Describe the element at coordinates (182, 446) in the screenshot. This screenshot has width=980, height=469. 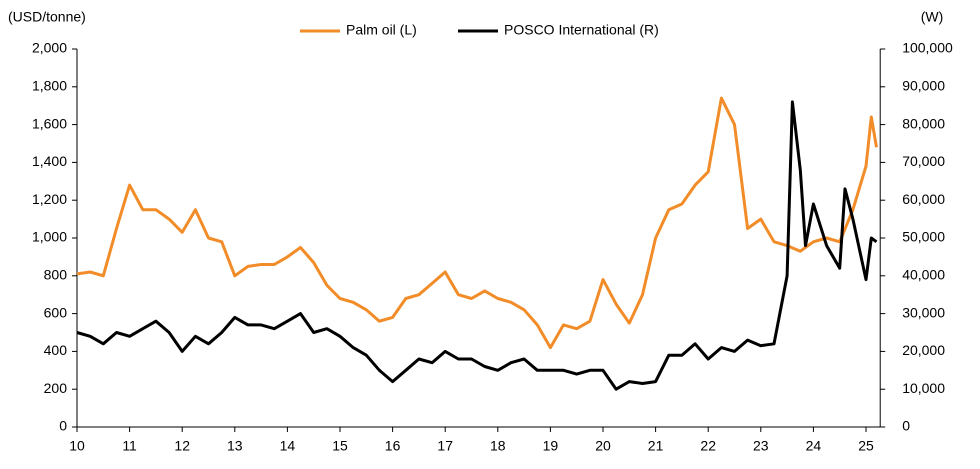
I see `x-tick-label: 12` at that location.